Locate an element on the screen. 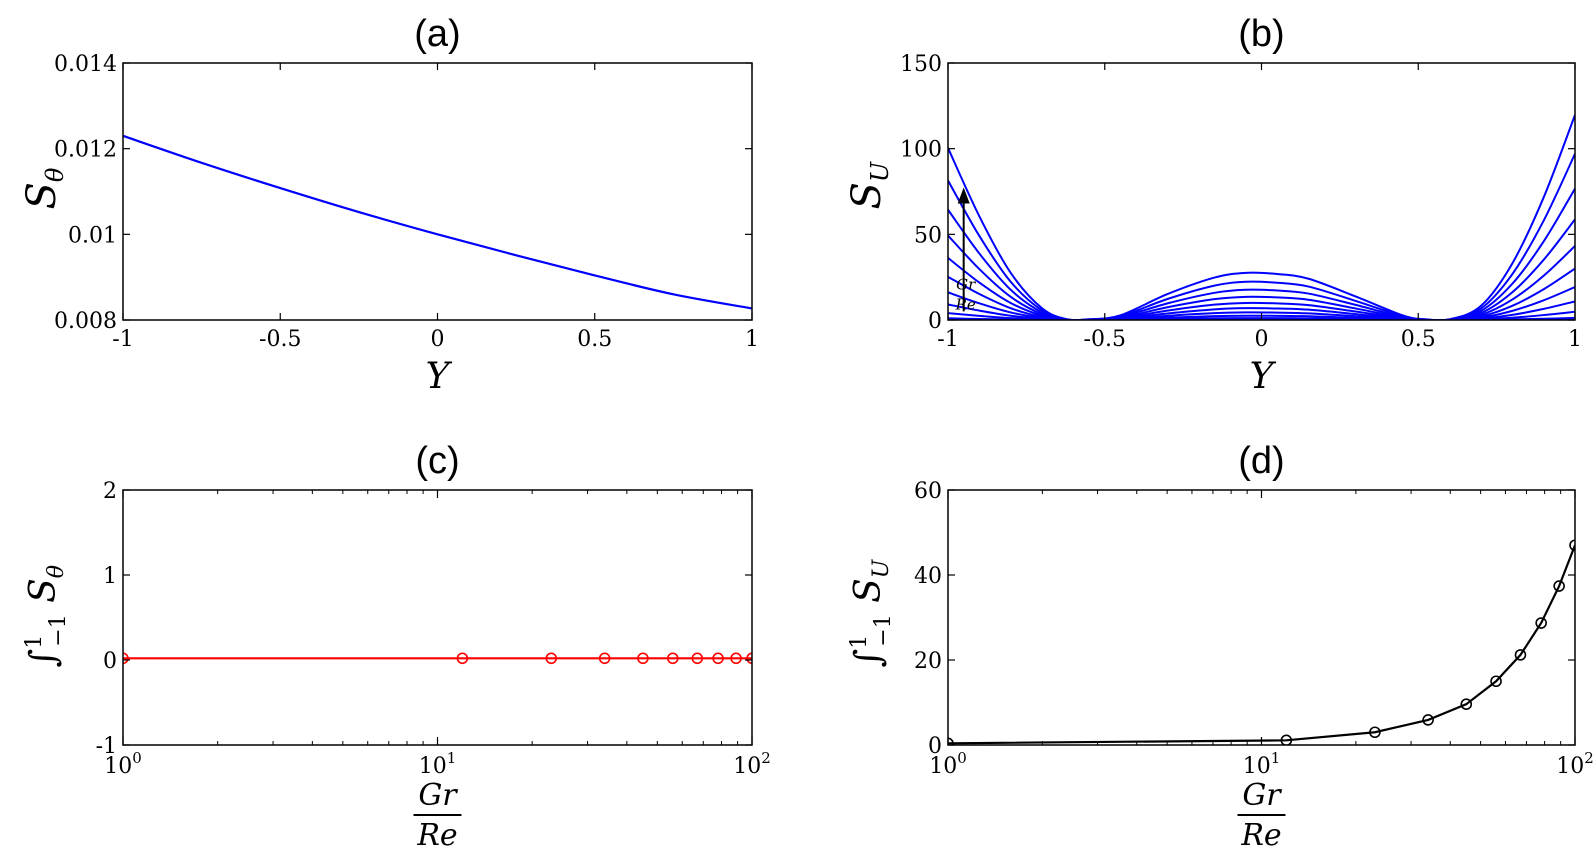 The width and height of the screenshot is (1594, 858). y-label-text: SU is located at coordinates (869, 185).